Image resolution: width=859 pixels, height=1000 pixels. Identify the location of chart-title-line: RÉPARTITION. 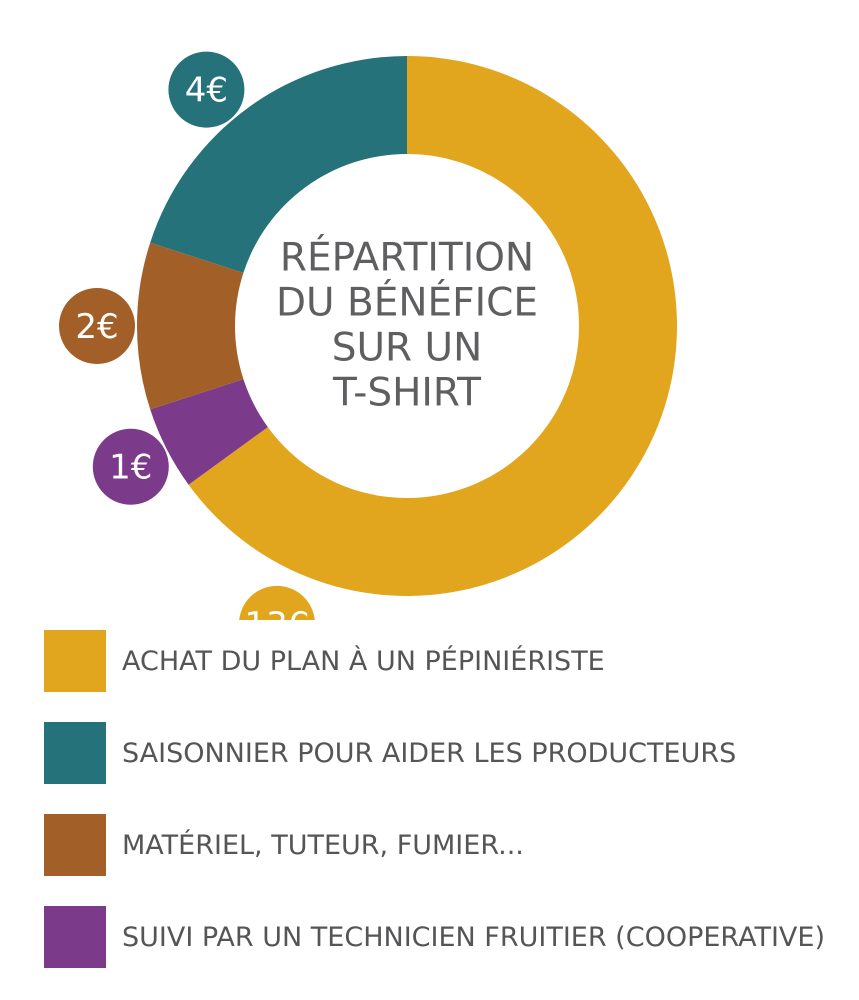
(407, 257).